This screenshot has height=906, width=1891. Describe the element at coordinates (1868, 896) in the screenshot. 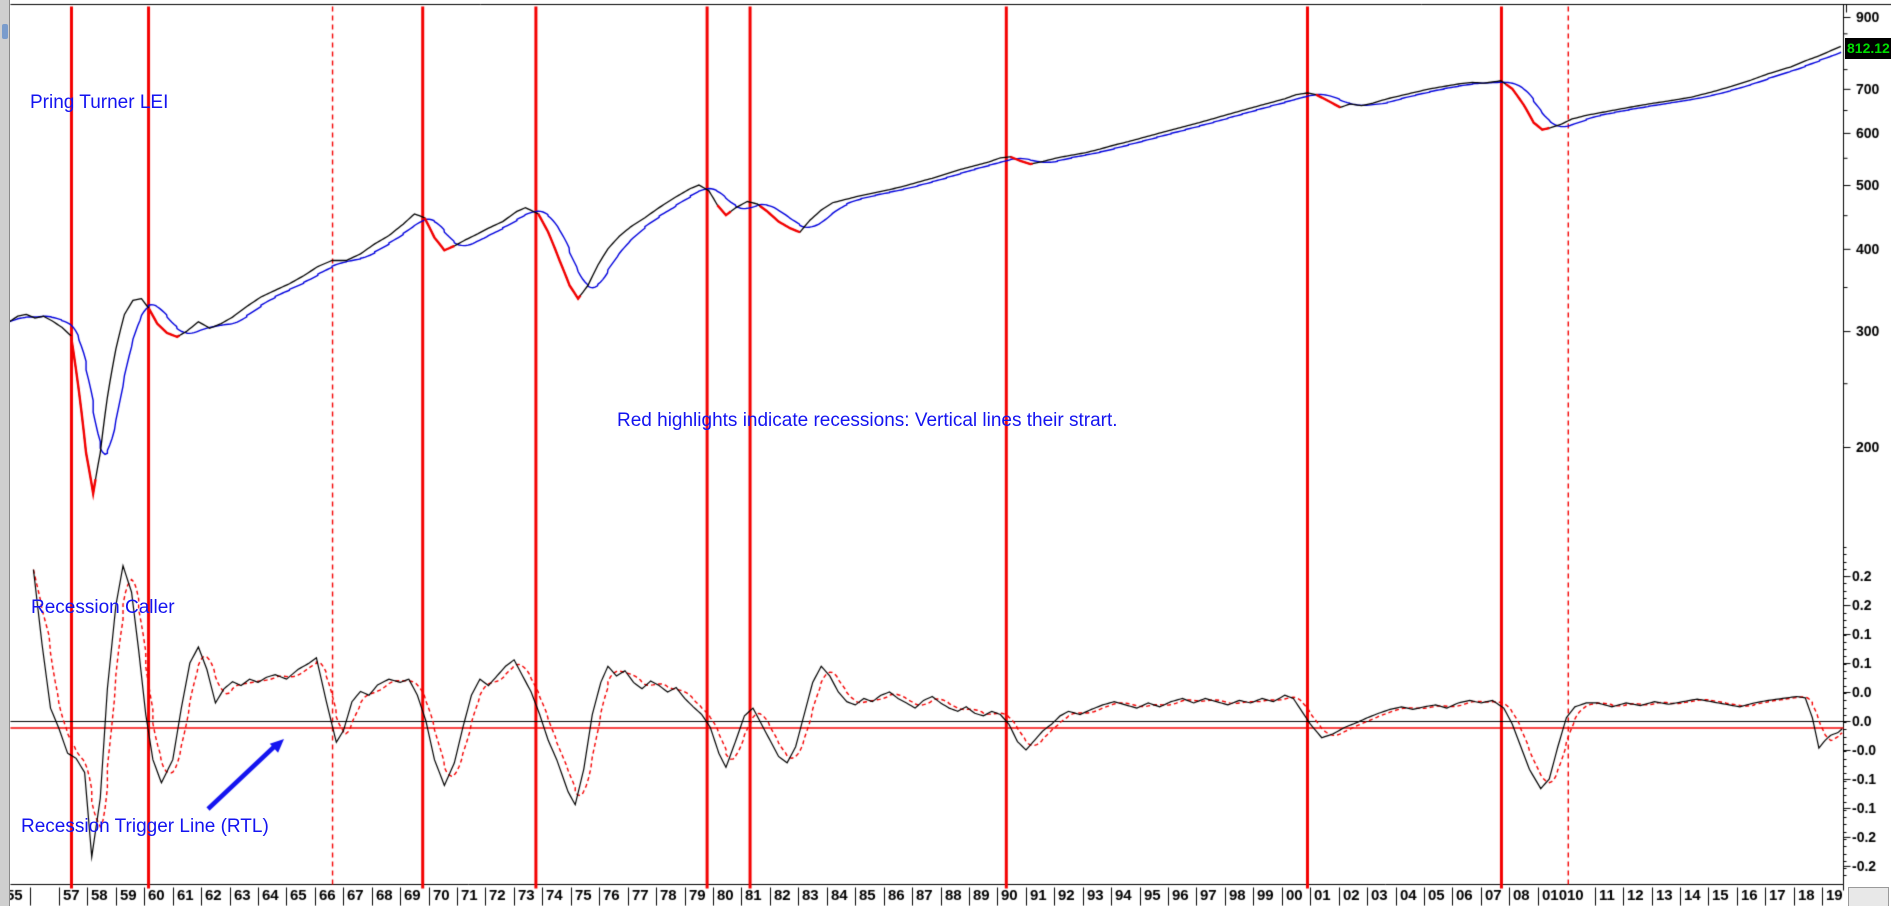

I see `scrollbar-corner-box` at that location.